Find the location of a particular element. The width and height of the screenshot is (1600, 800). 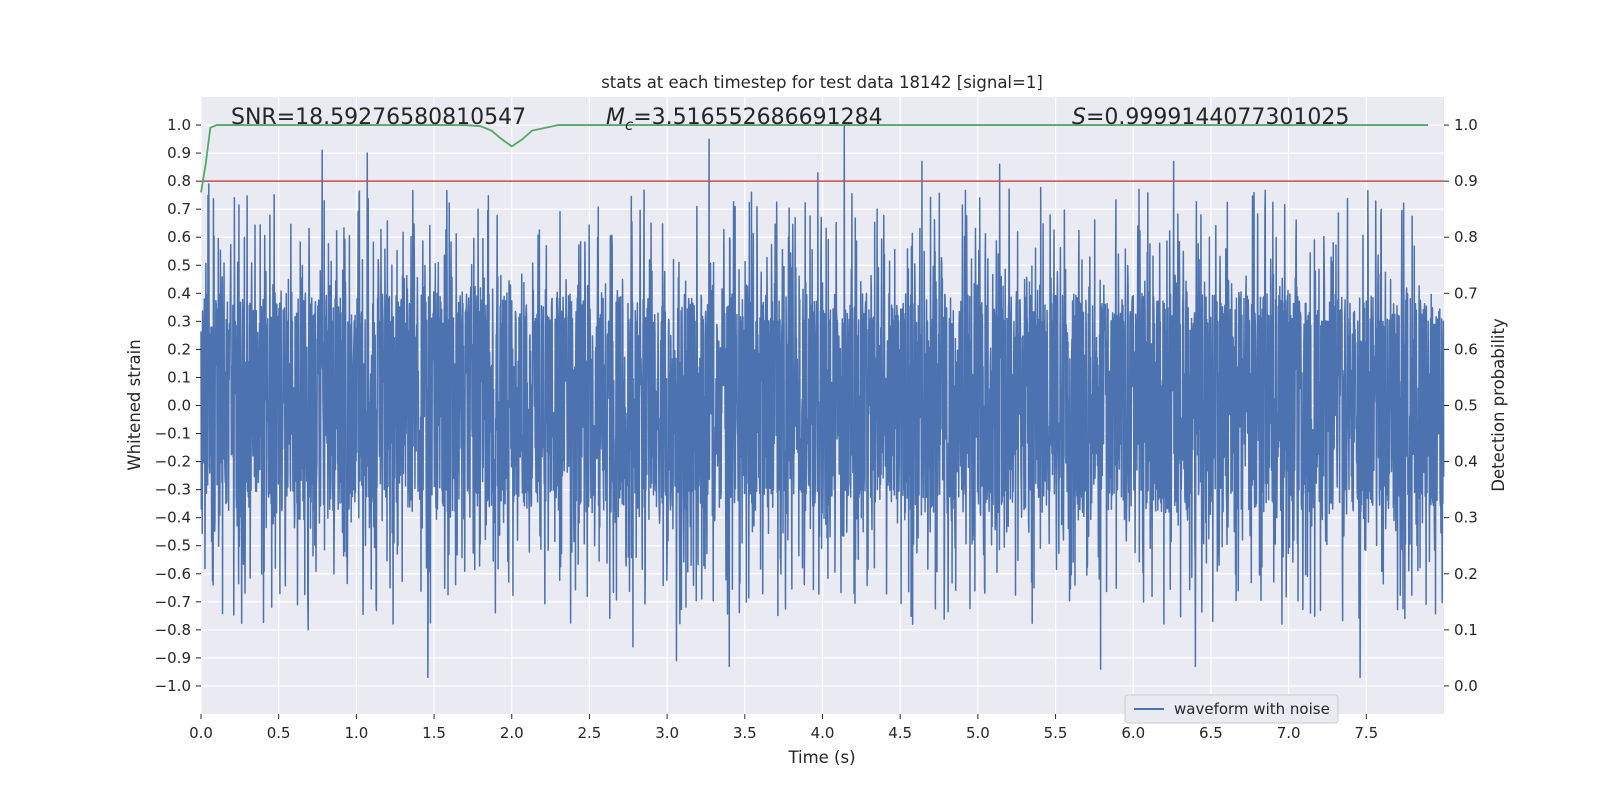

y-left-tick-label: −1.0 is located at coordinates (173, 686).